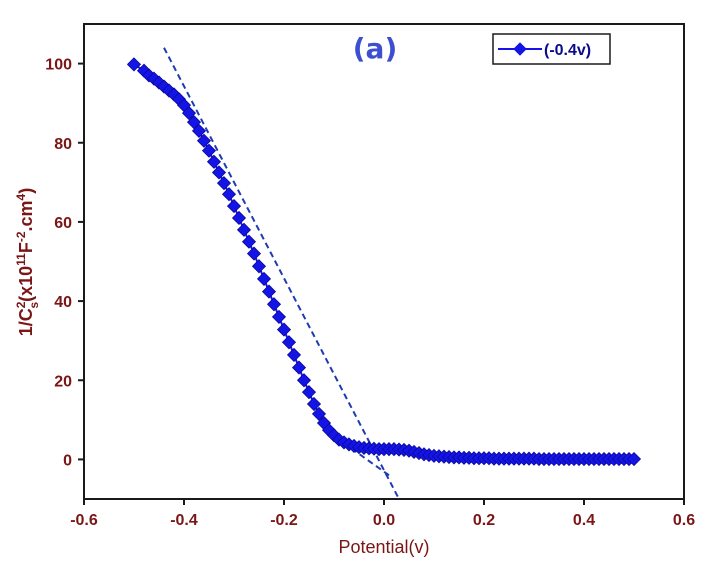 This screenshot has height=568, width=713. I want to click on y-axis: 0 20 40 60 80 100, so click(64, 263).